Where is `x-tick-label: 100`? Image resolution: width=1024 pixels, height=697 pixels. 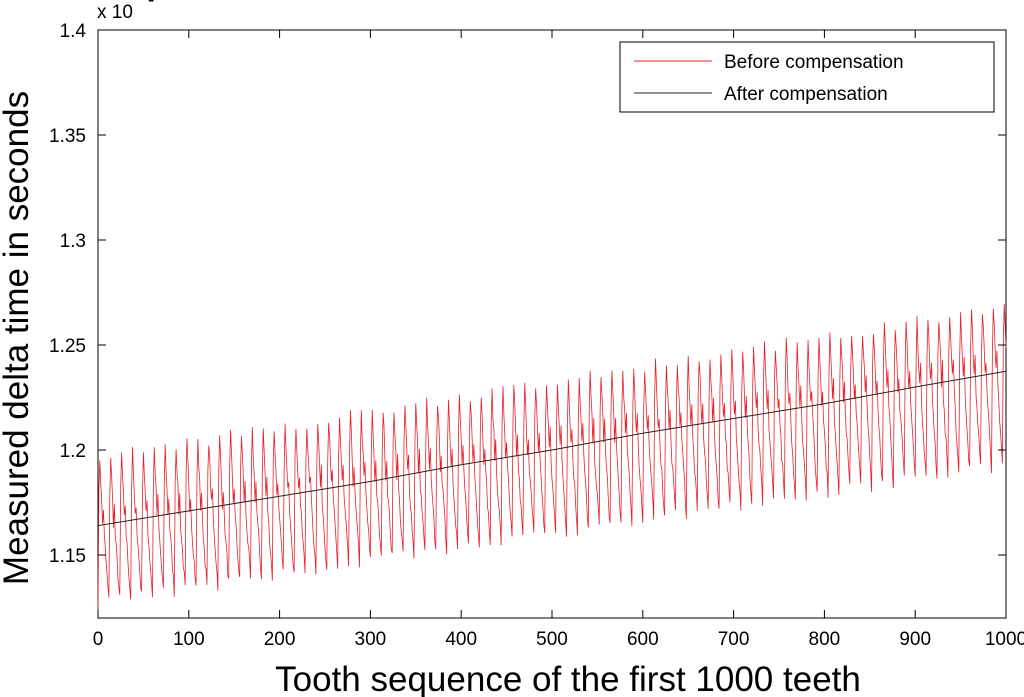
x-tick-label: 100 is located at coordinates (189, 639).